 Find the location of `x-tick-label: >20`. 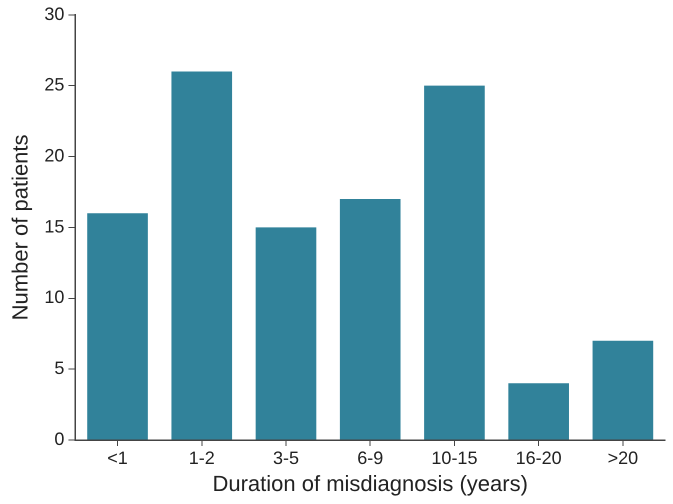

x-tick-label: >20 is located at coordinates (623, 458).